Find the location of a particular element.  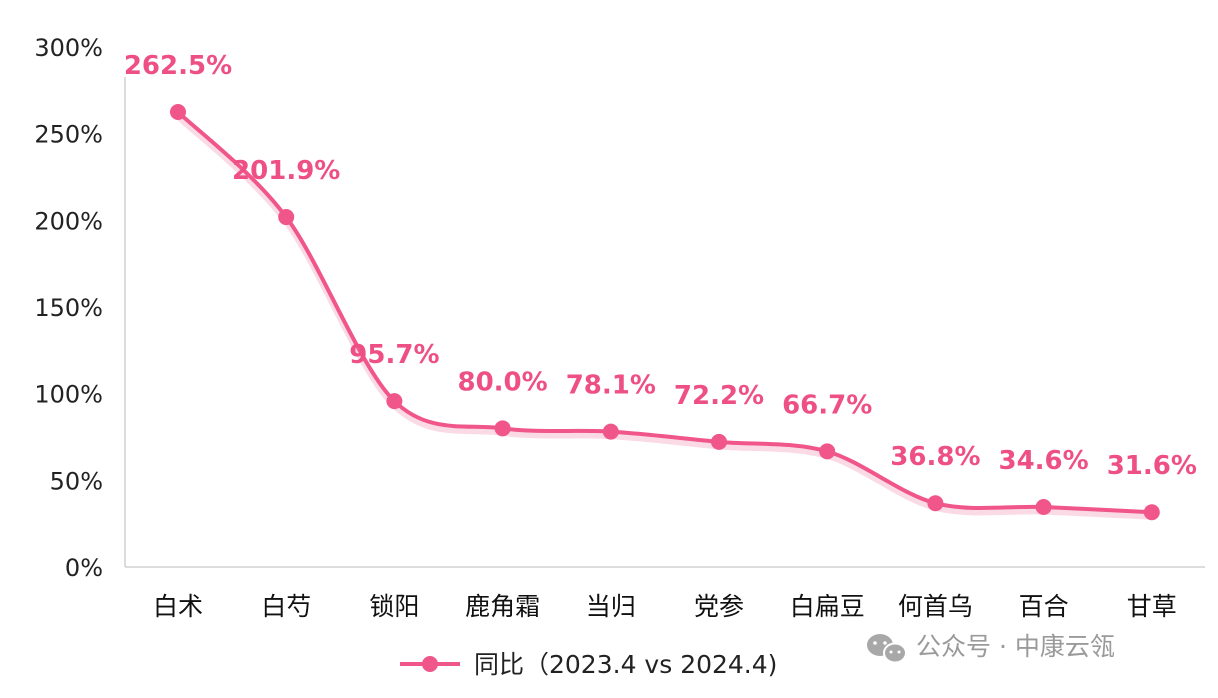

y-axis-ticks: 0% 50% 100% 150% 200% 250% 300% is located at coordinates (68, 308).